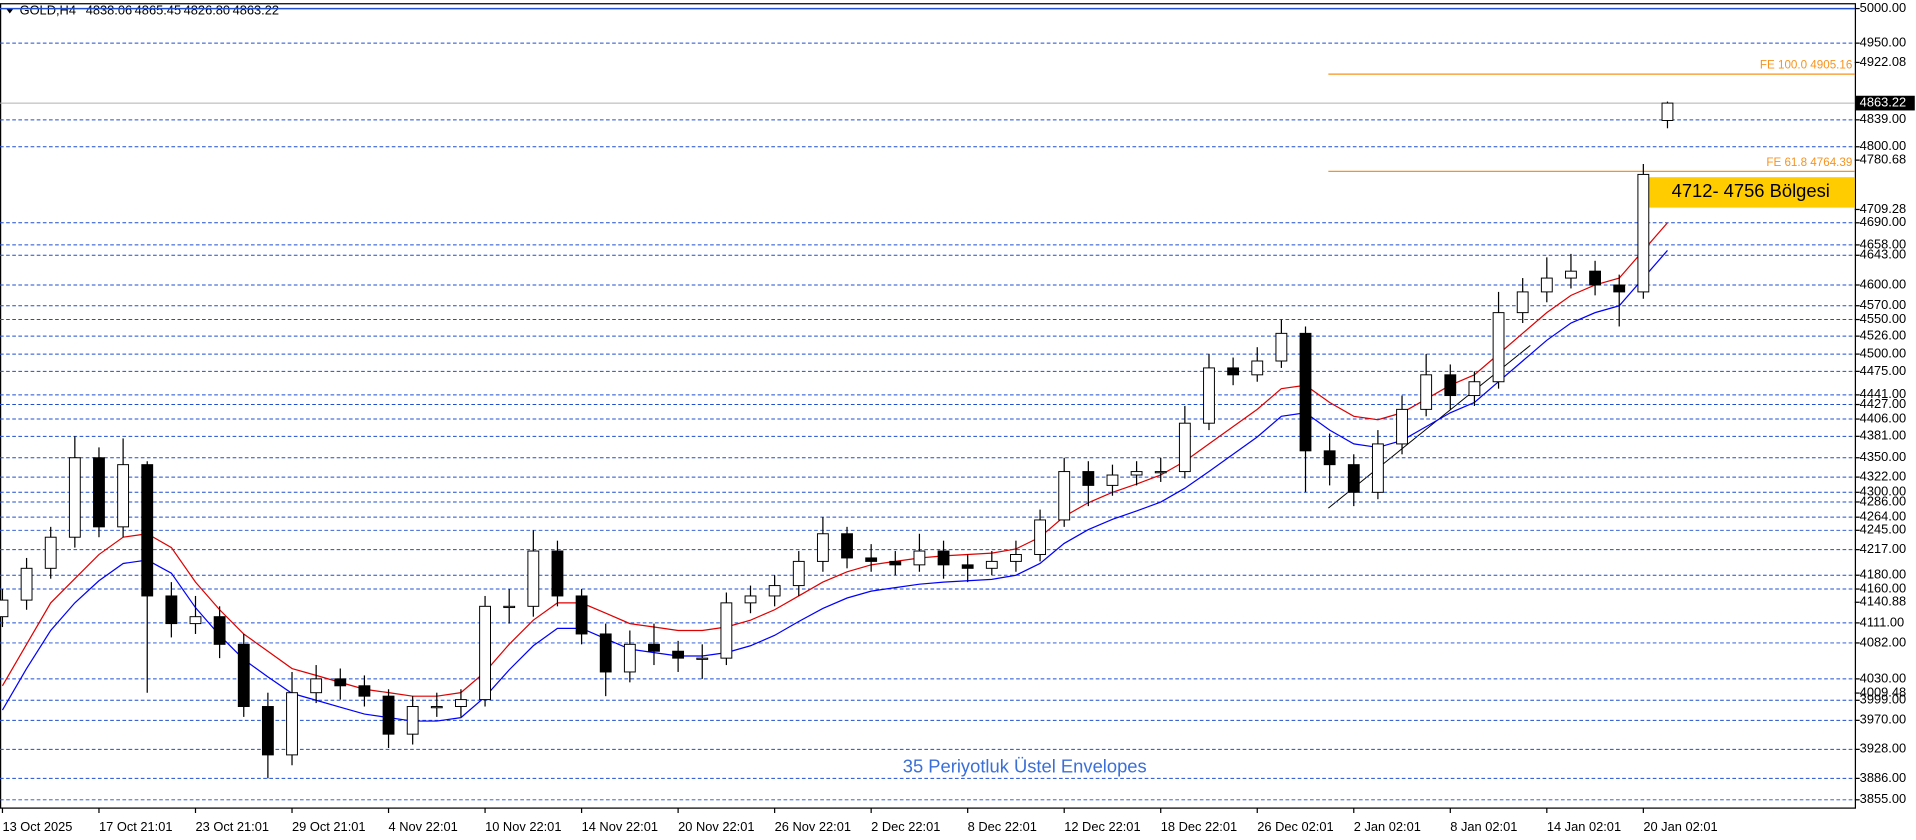 This screenshot has height=840, width=1916. I want to click on quote-value: 4826.80, so click(207, 9).